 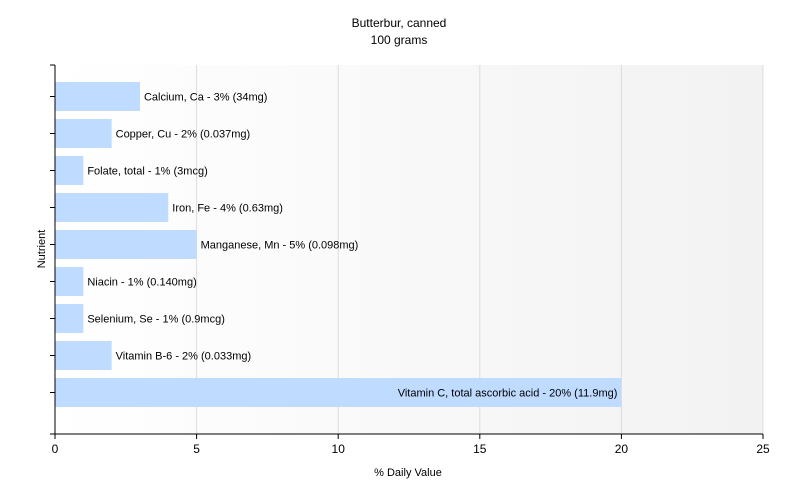 What do you see at coordinates (141, 283) in the screenshot?
I see `bar-label: Niacin - 1% (0.140mg)` at bounding box center [141, 283].